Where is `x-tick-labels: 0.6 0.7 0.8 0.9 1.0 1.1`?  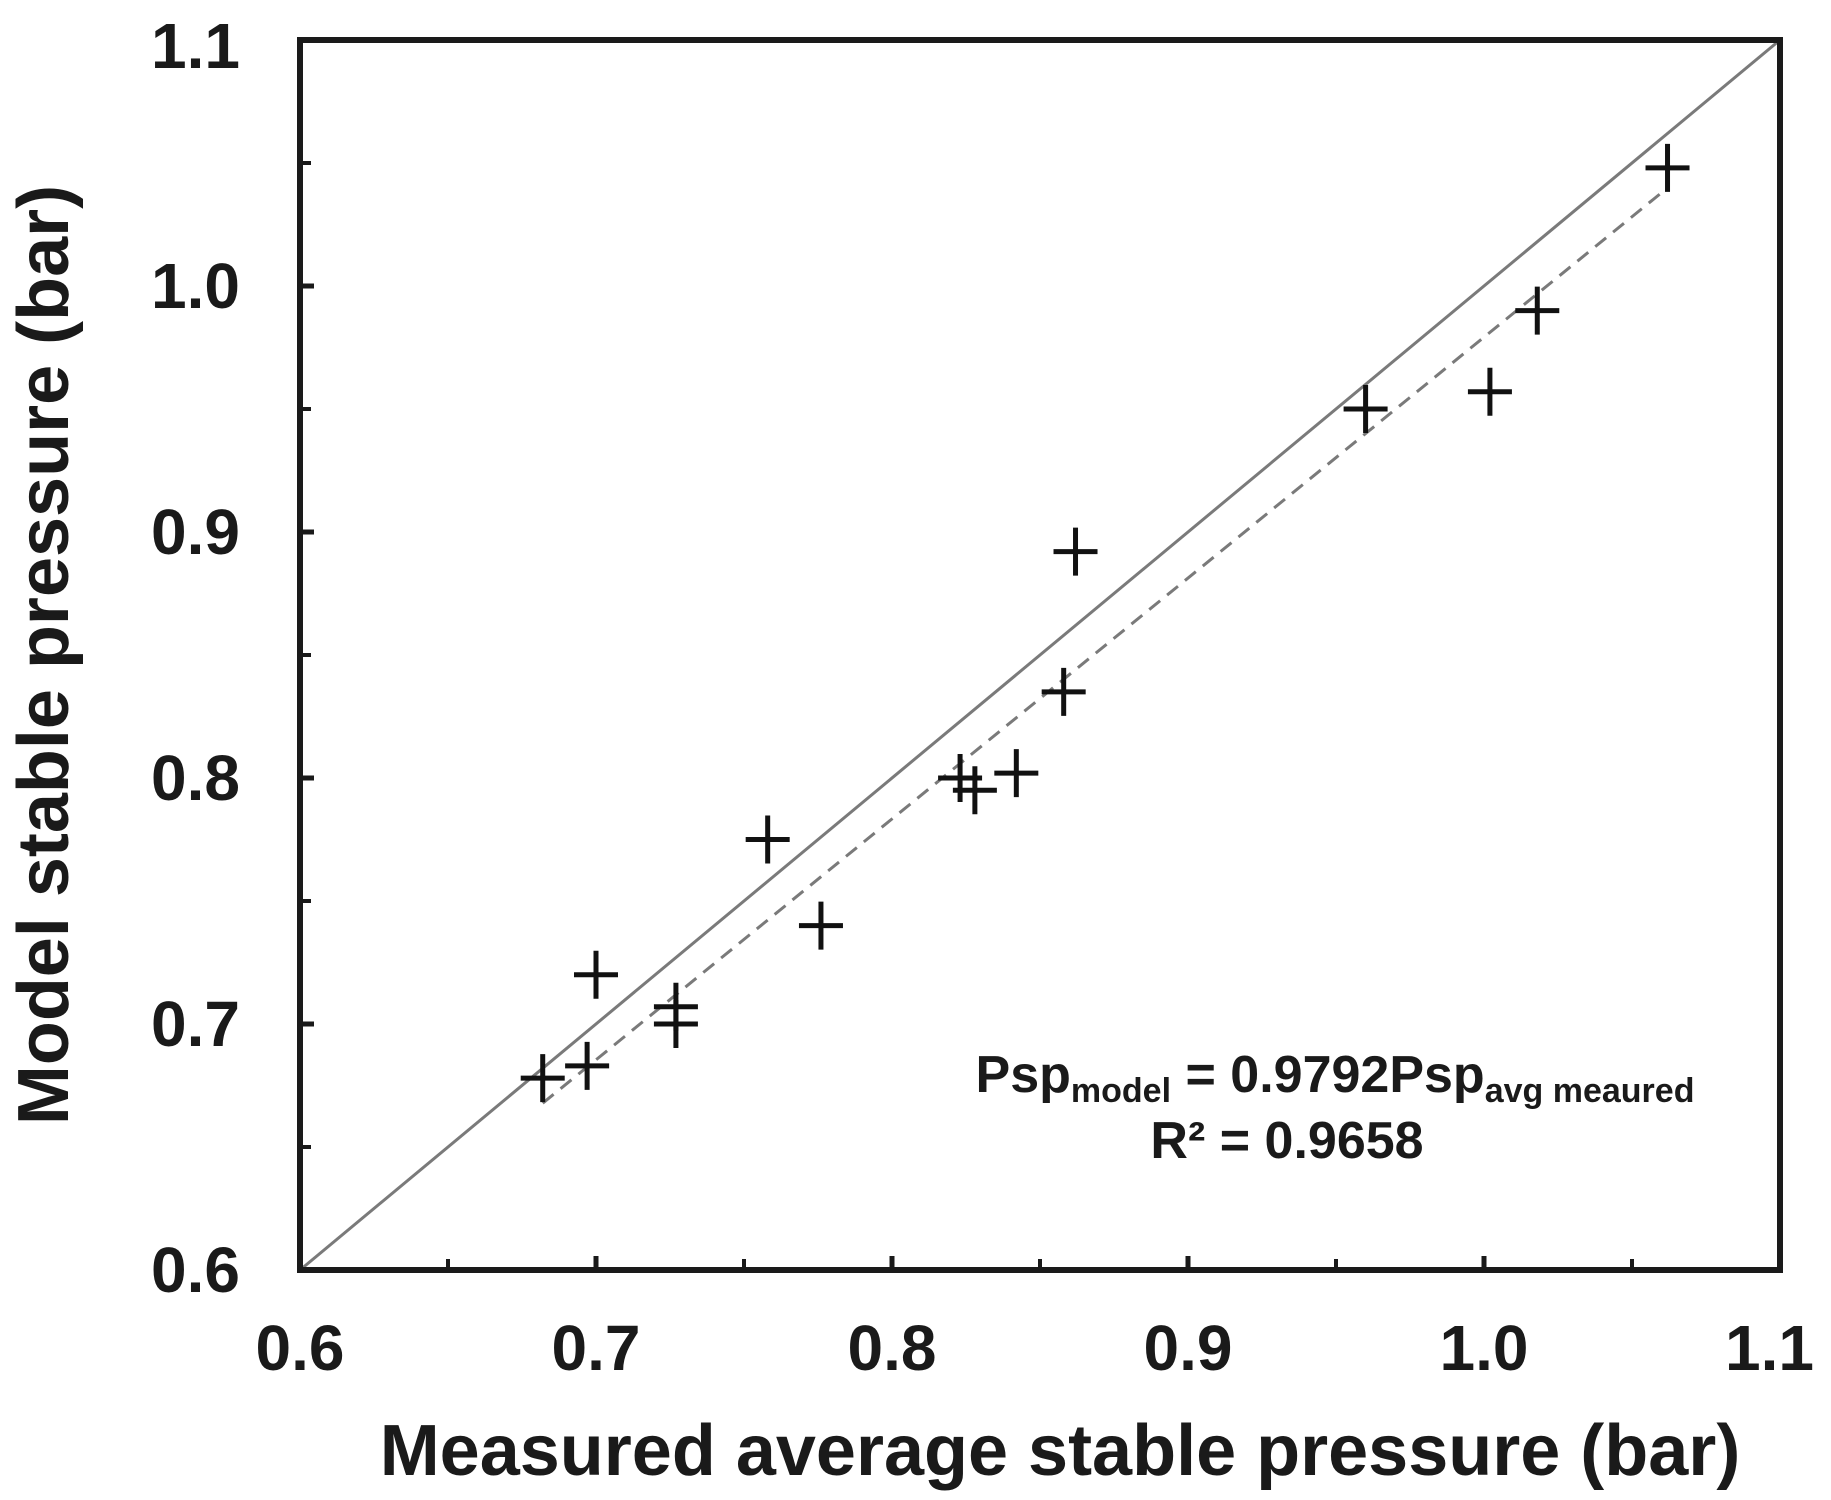
x-tick-labels: 0.6 0.7 0.8 0.9 1.0 1.1 is located at coordinates (1035, 1348).